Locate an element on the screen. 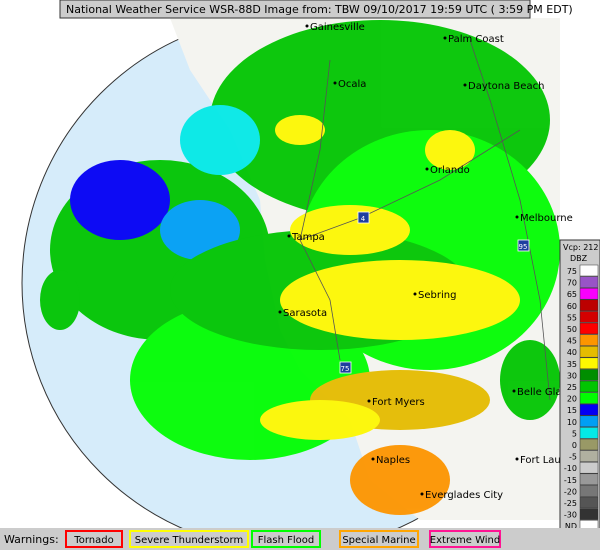 The width and height of the screenshot is (600, 554). legend-level: 5 is located at coordinates (574, 433).